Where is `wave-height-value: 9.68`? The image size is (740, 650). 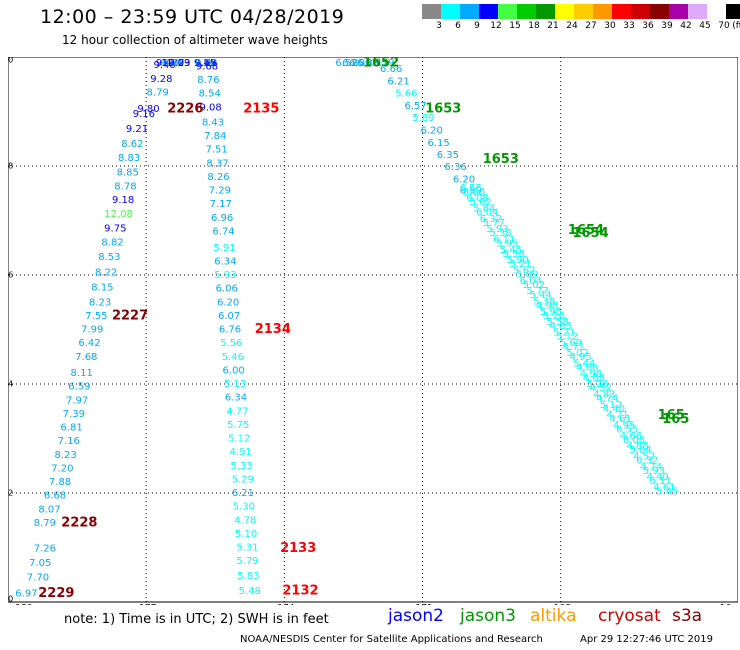 wave-height-value: 9.68 is located at coordinates (206, 63).